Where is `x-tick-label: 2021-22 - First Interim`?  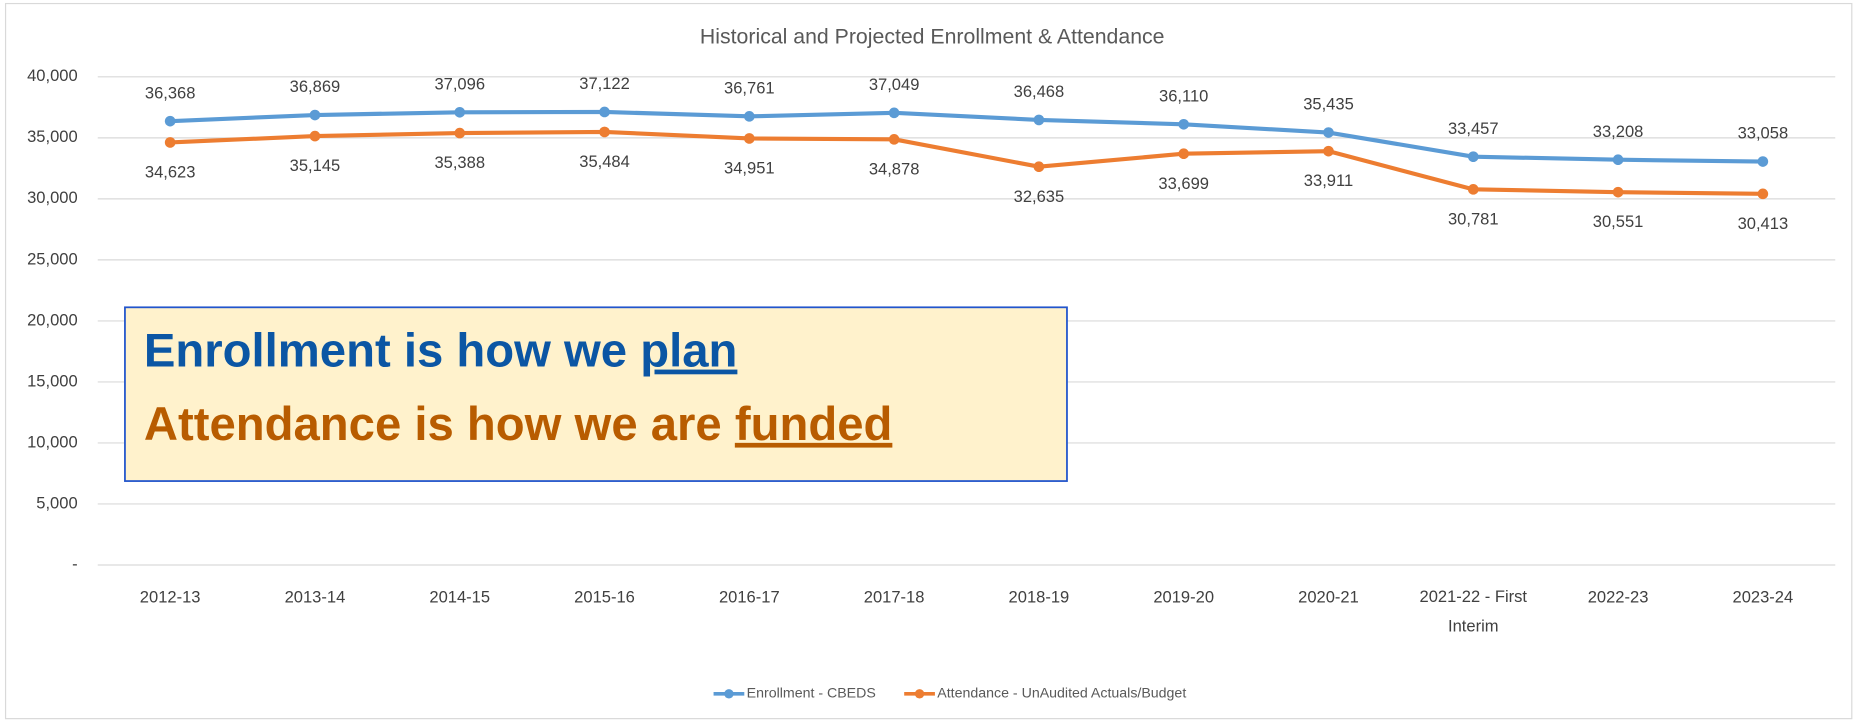
x-tick-label: 2021-22 - First Interim is located at coordinates (1474, 611).